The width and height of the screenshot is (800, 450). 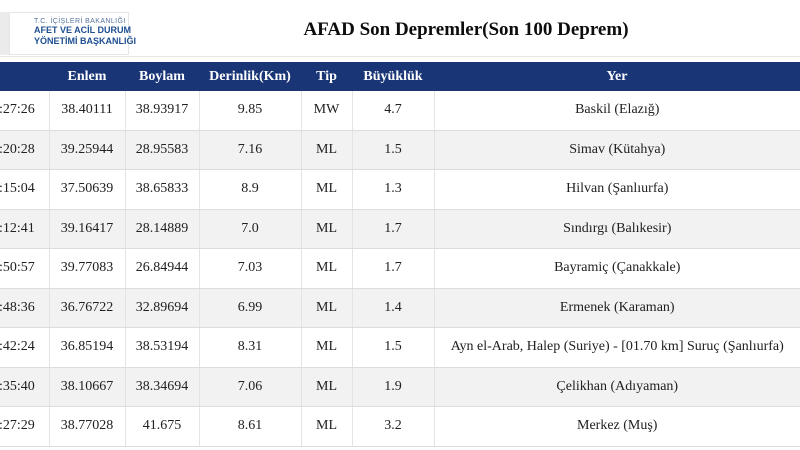 What do you see at coordinates (466, 29) in the screenshot?
I see `page-title: AFAD Son Depremler(Son 100 Deprem)` at bounding box center [466, 29].